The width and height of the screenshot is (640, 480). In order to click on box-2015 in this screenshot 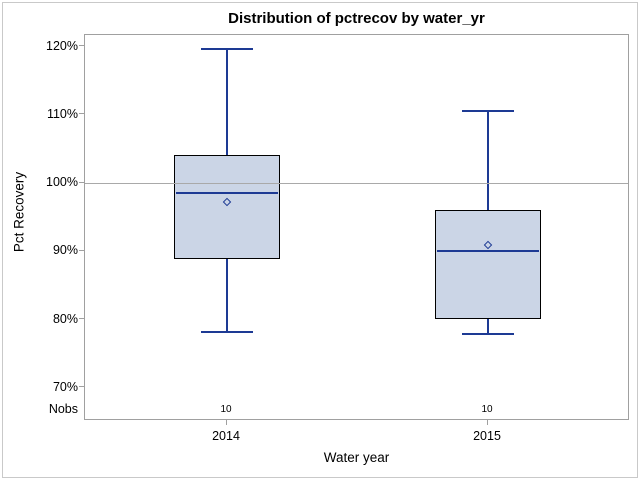, I will do `click(488, 264)`.